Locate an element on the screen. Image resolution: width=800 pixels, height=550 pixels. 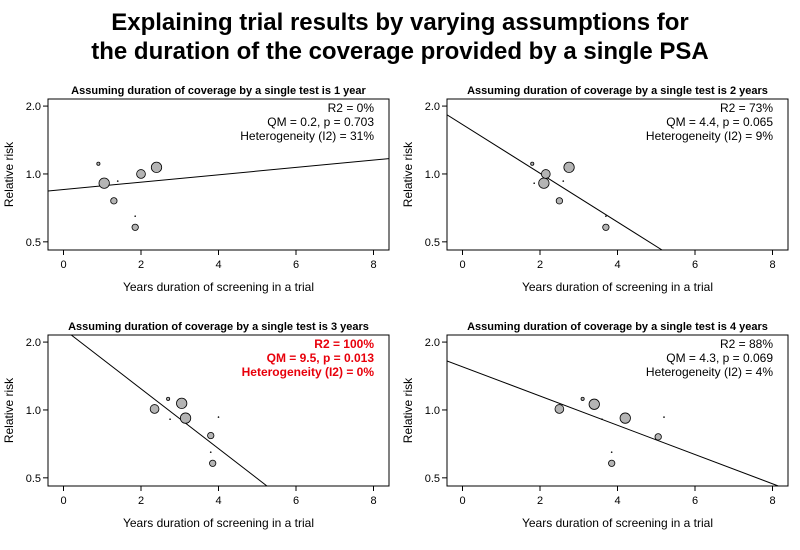
stats-line: QM = 0.2, p = 0.703 is located at coordinates (320, 122).